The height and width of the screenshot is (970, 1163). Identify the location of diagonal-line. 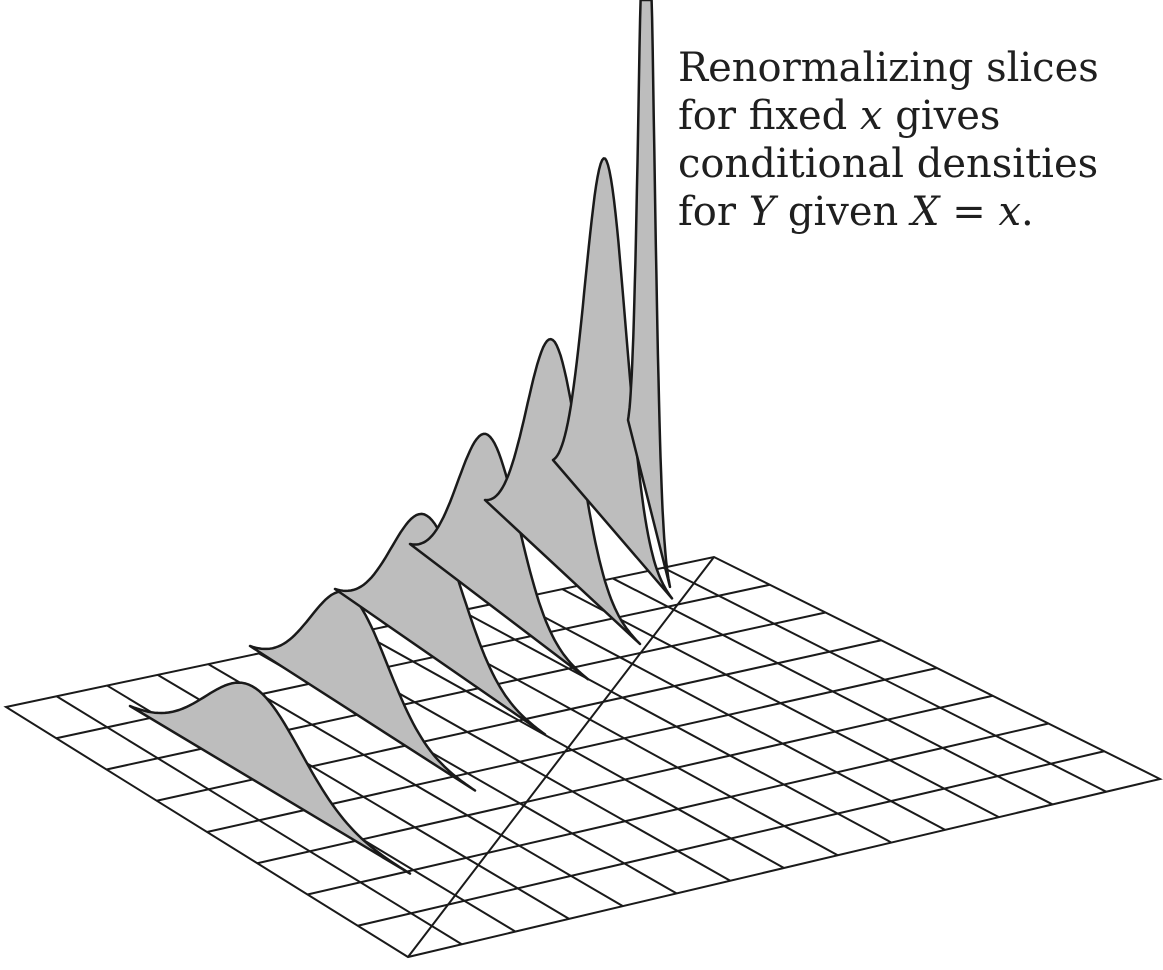
(561, 757).